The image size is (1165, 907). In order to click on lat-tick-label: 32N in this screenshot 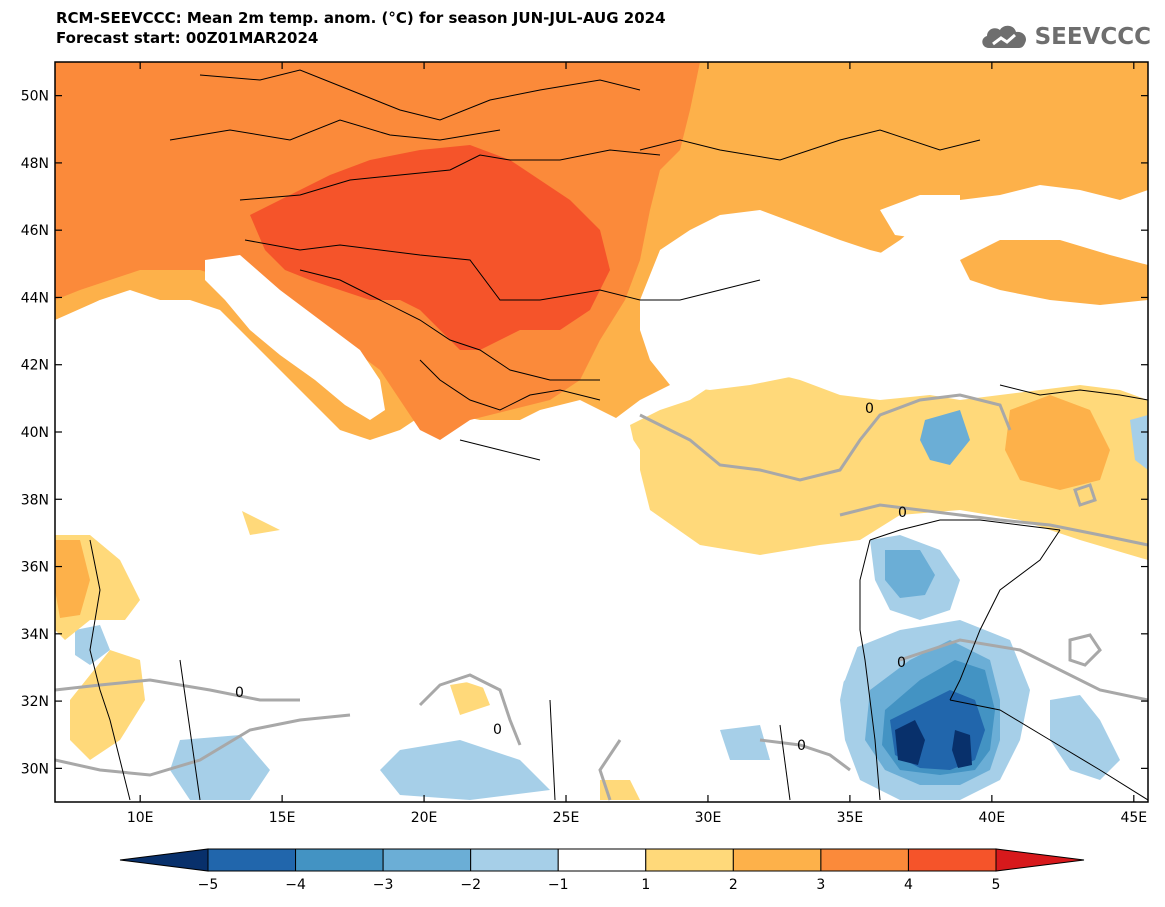, I will do `click(35, 702)`.